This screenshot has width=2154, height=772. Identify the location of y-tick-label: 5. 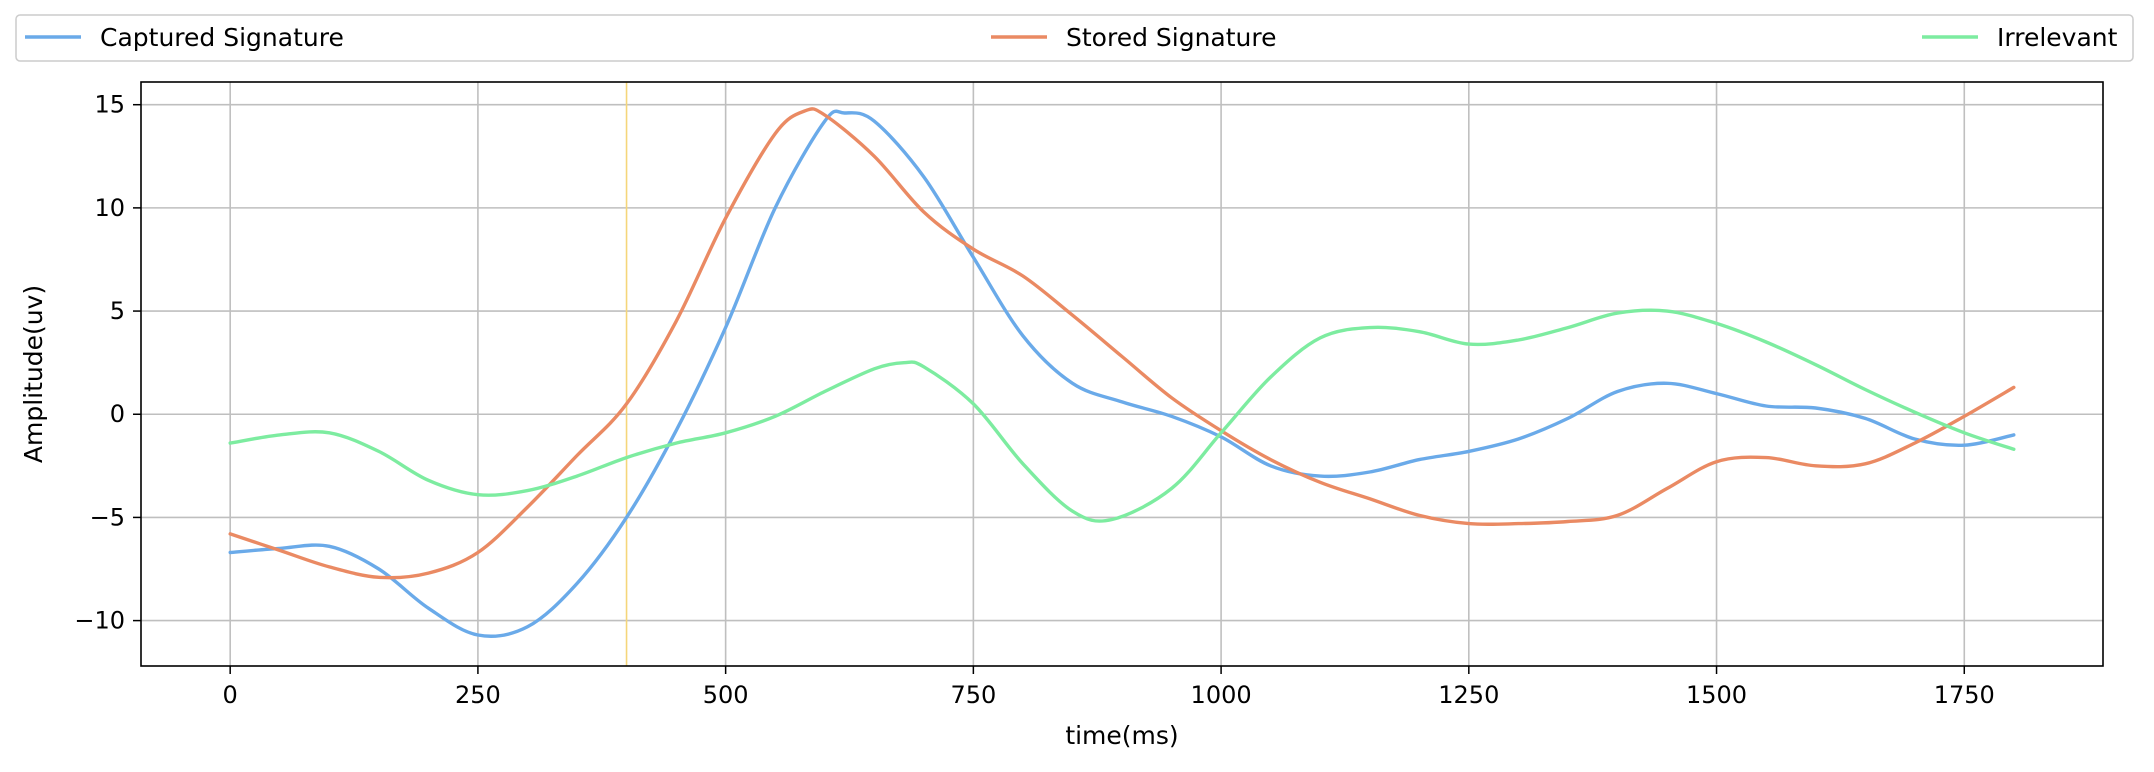
(117, 311).